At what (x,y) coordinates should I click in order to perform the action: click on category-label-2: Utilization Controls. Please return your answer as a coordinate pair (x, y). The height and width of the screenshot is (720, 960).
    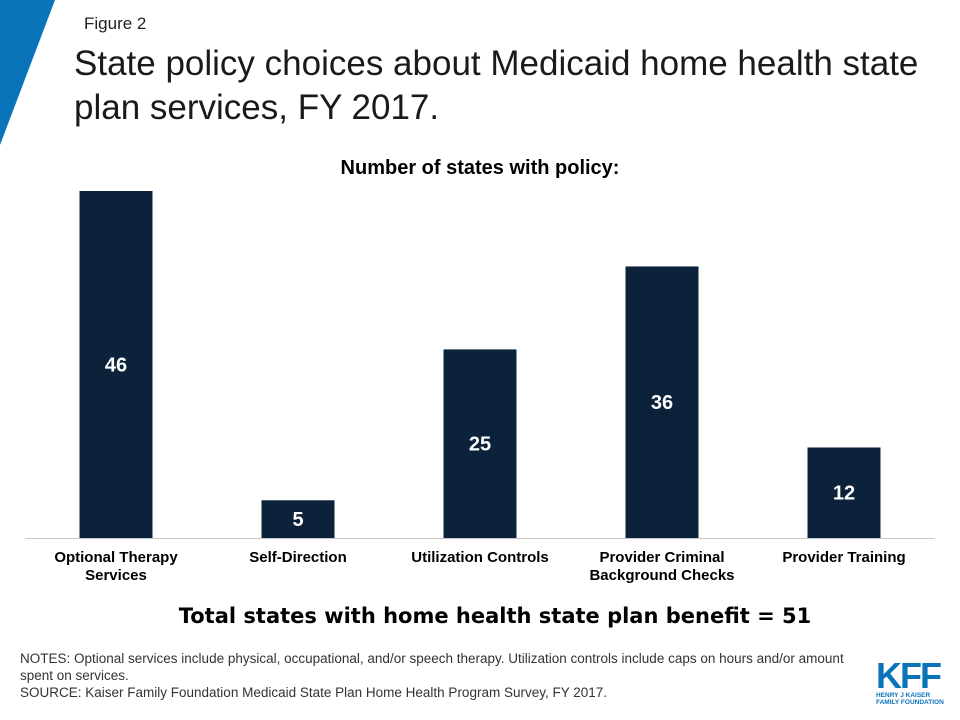
    Looking at the image, I should click on (480, 557).